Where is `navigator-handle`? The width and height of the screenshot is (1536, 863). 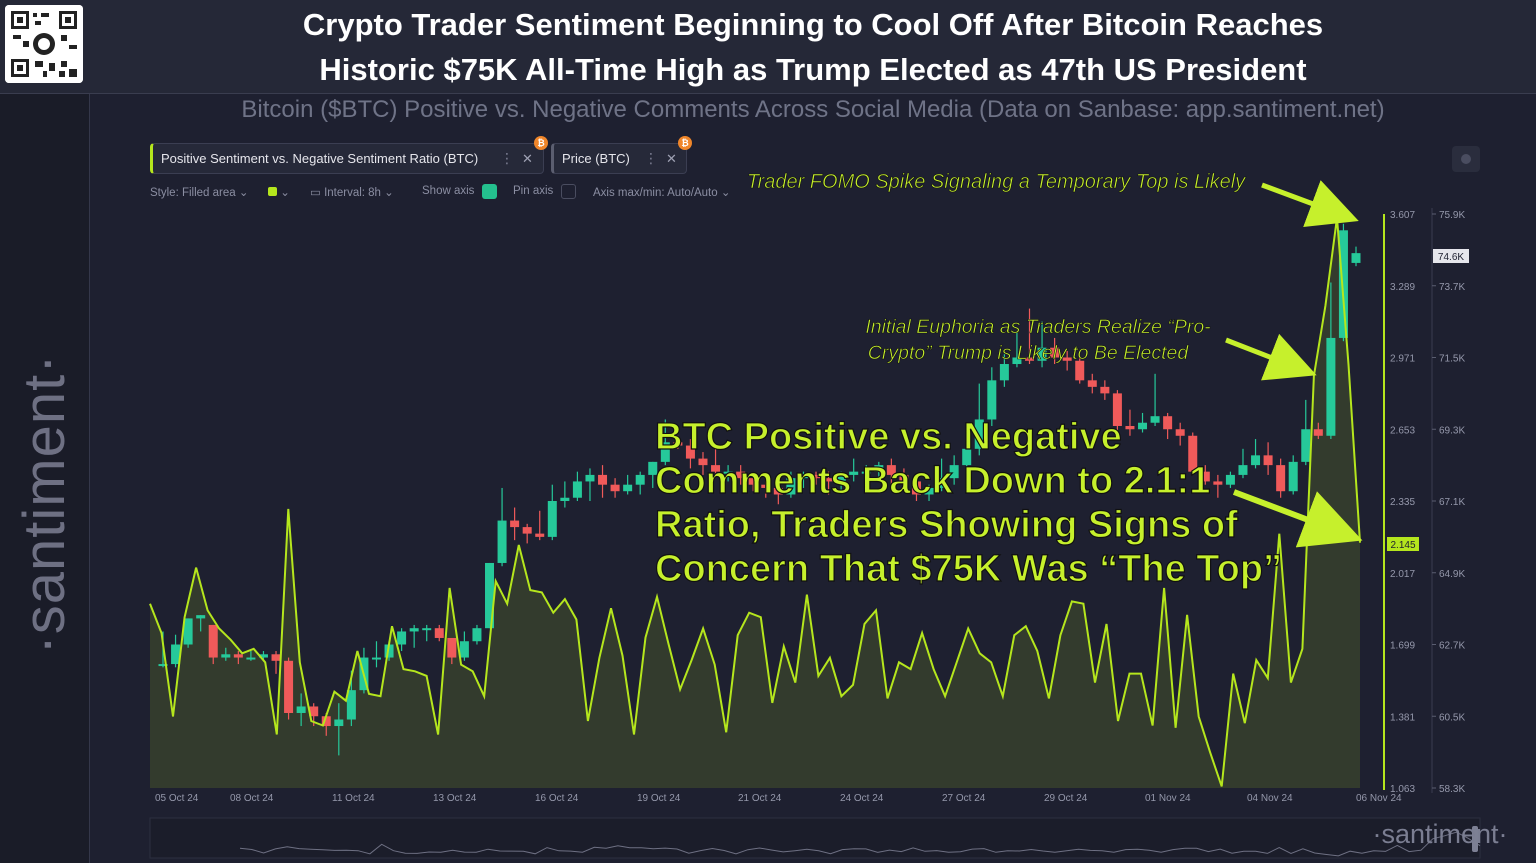
navigator-handle is located at coordinates (1475, 839).